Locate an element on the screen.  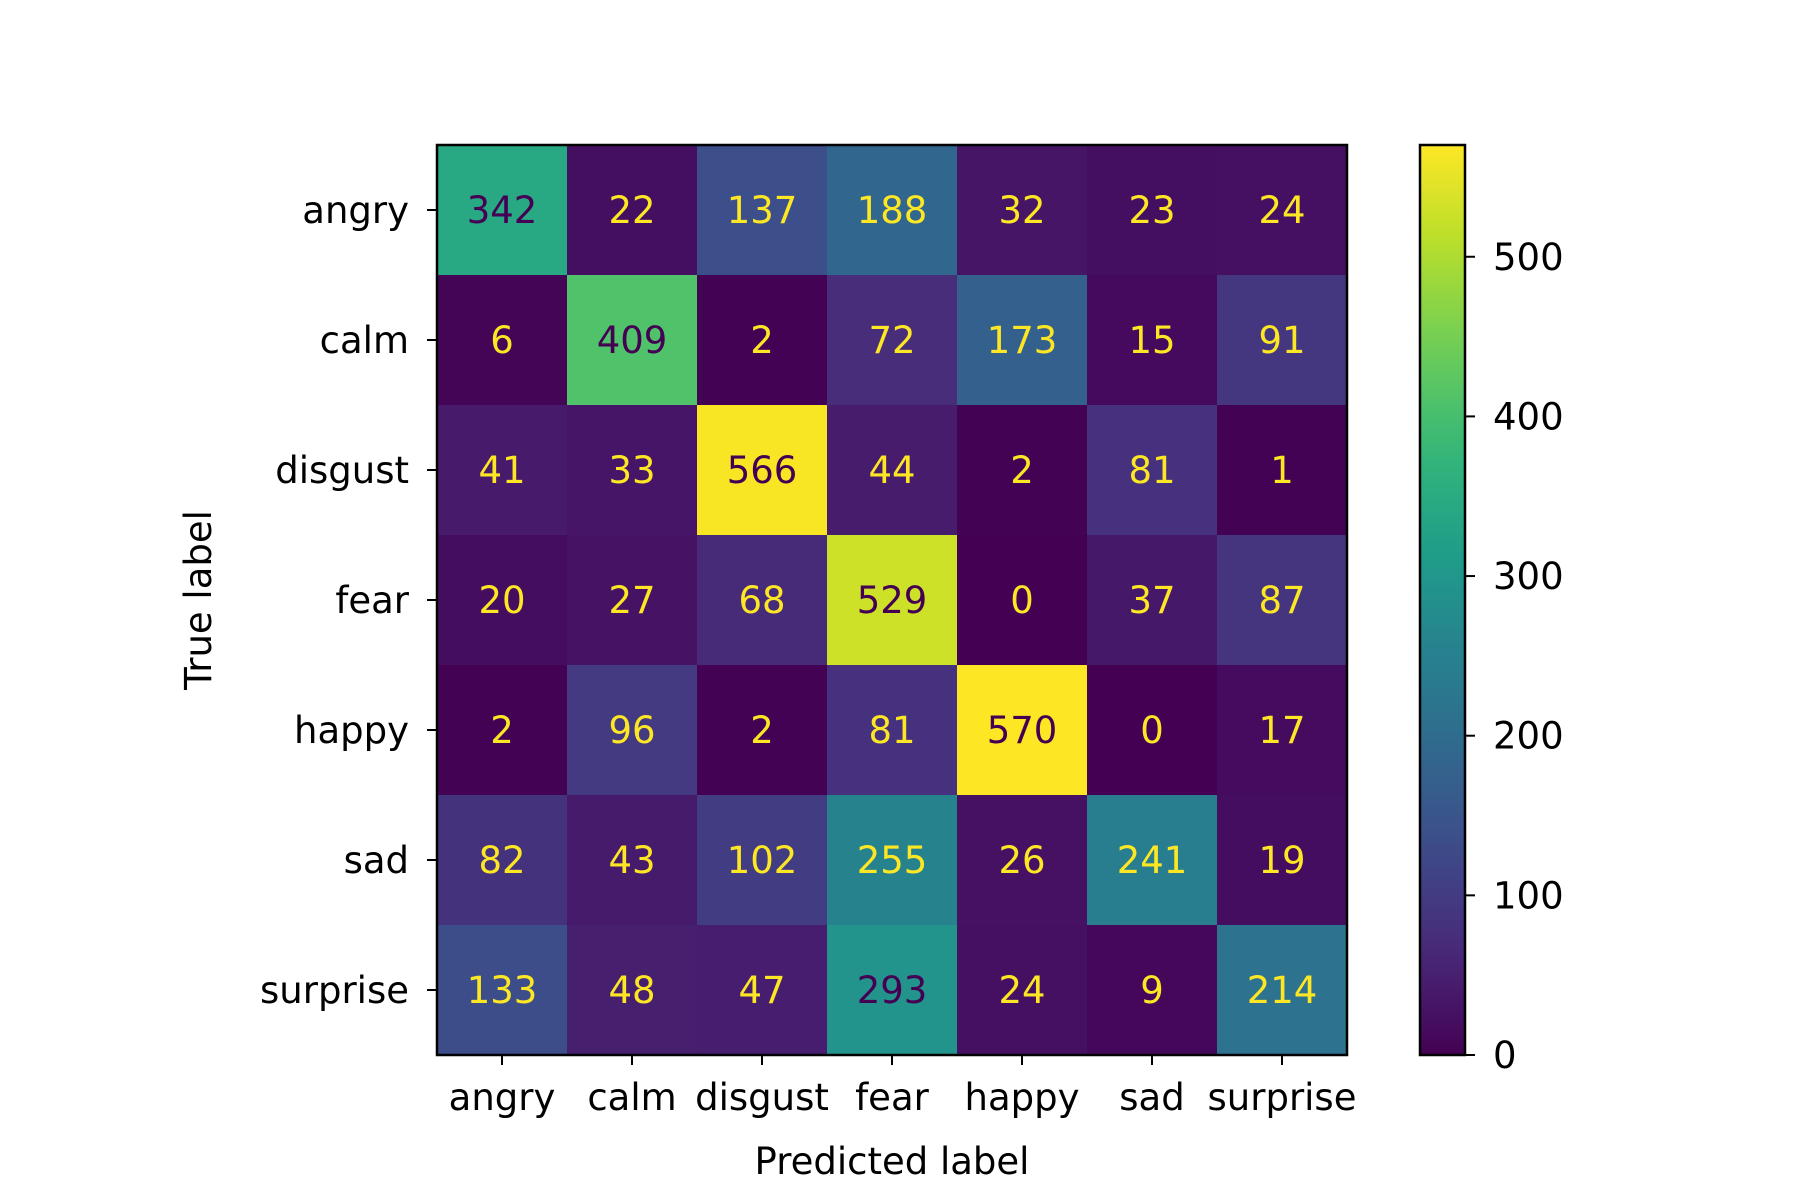
x-tick-label: disgust is located at coordinates (762, 1097).